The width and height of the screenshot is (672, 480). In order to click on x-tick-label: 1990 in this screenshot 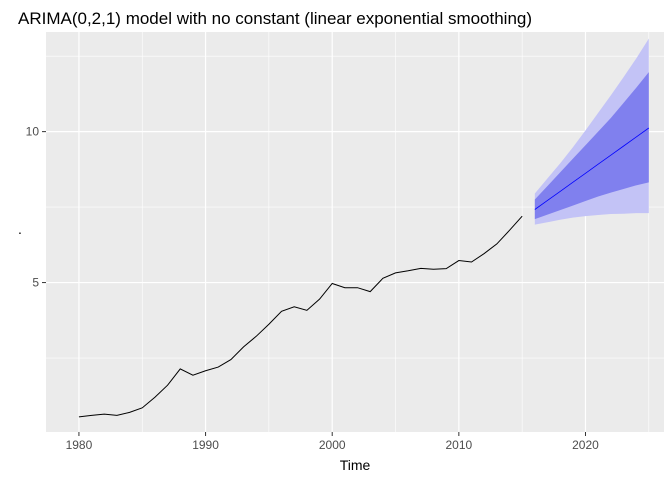, I will do `click(205, 445)`.